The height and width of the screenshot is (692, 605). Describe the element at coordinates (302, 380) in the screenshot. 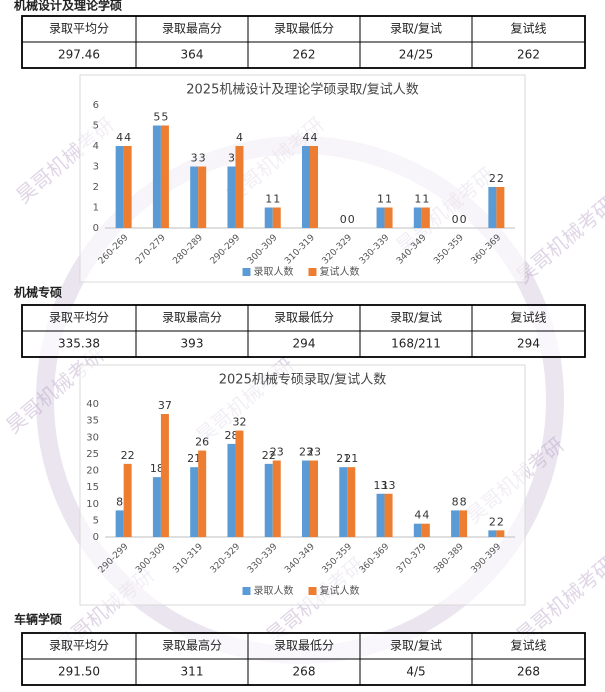

I see `chart-title: 2025机械专硕录取/复试人数` at that location.